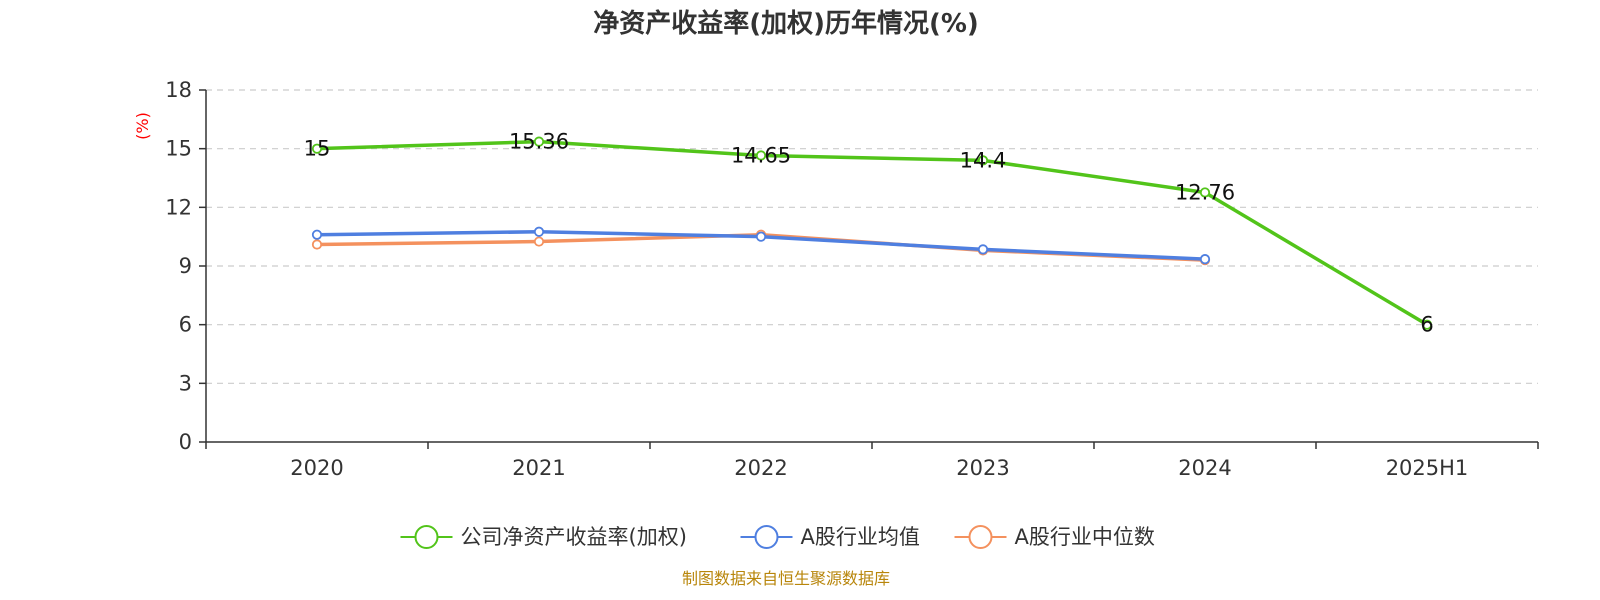 This screenshot has width=1600, height=600. I want to click on legend-label: A股行业均值, so click(860, 537).